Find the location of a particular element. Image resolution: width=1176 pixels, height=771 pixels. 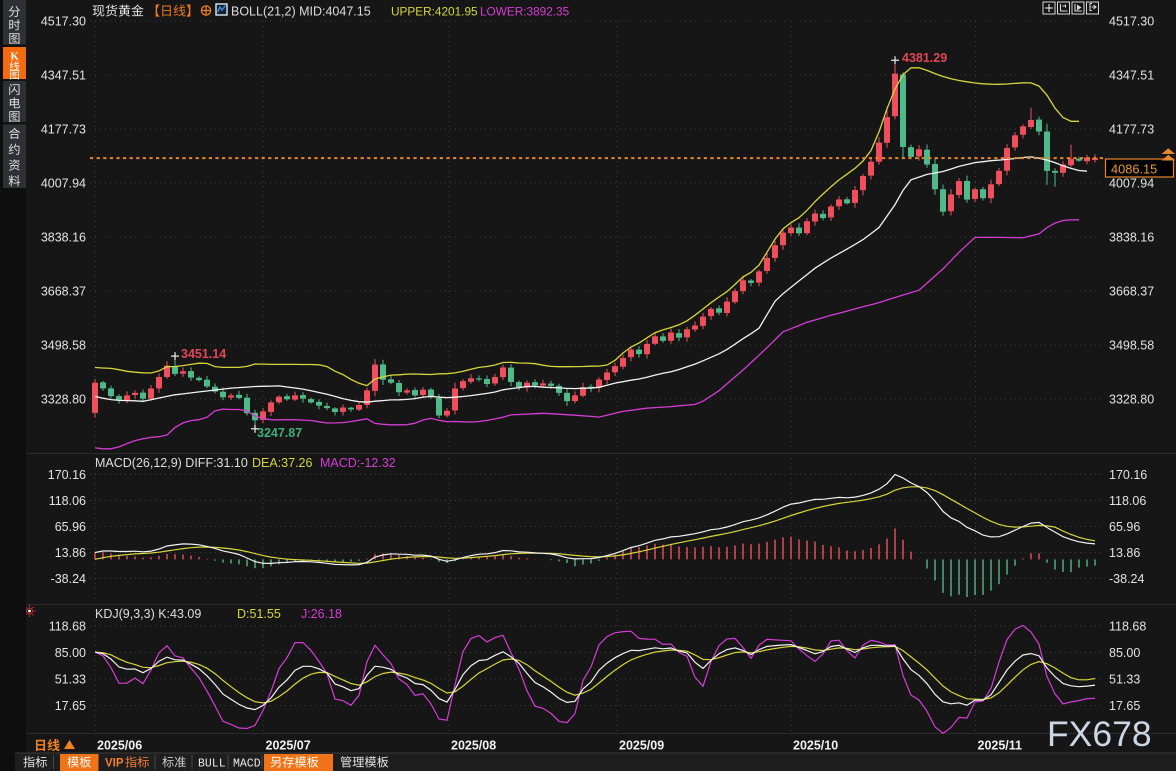

svg-text: 2025/06 is located at coordinates (119, 746).